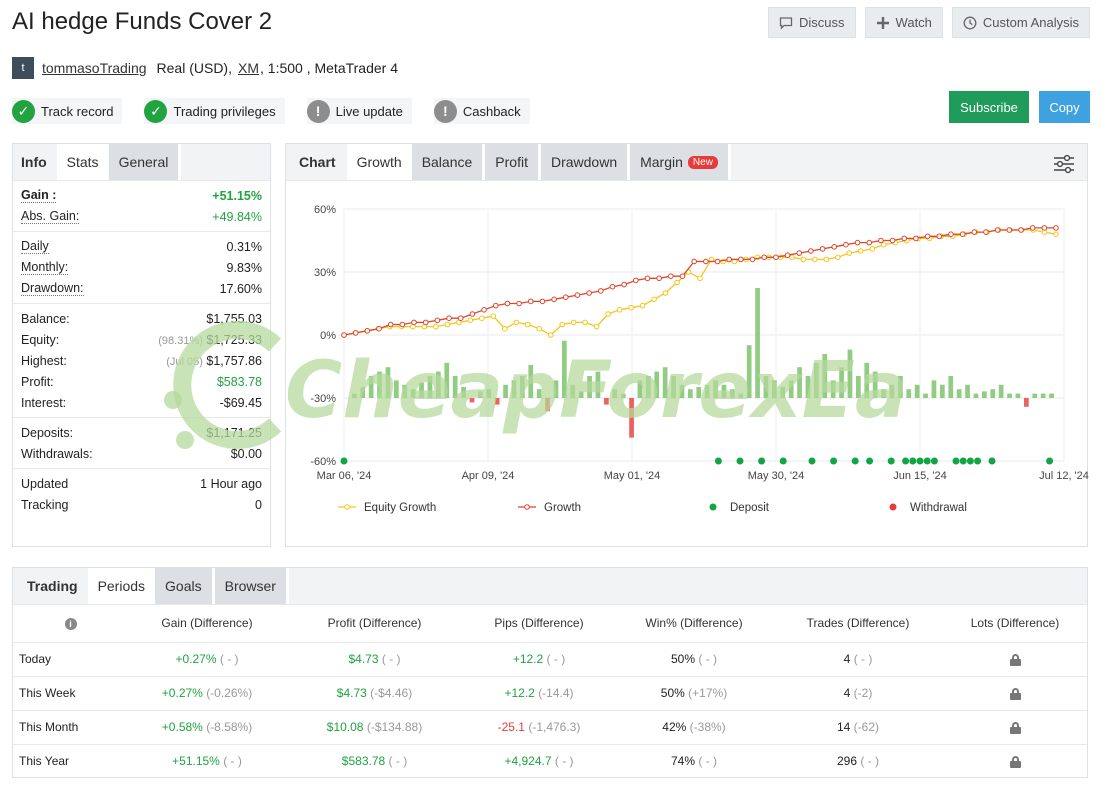 The width and height of the screenshot is (1106, 785). What do you see at coordinates (23, 68) in the screenshot?
I see `avatar: t` at bounding box center [23, 68].